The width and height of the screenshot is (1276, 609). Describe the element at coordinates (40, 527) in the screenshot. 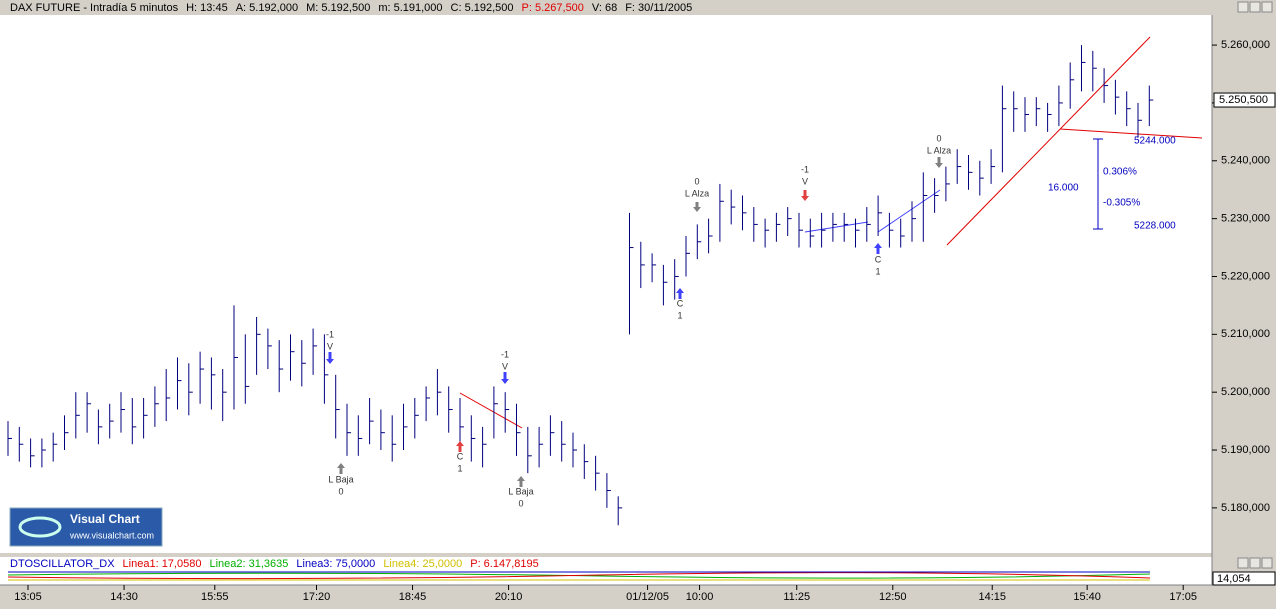

I see `logo-icon` at that location.